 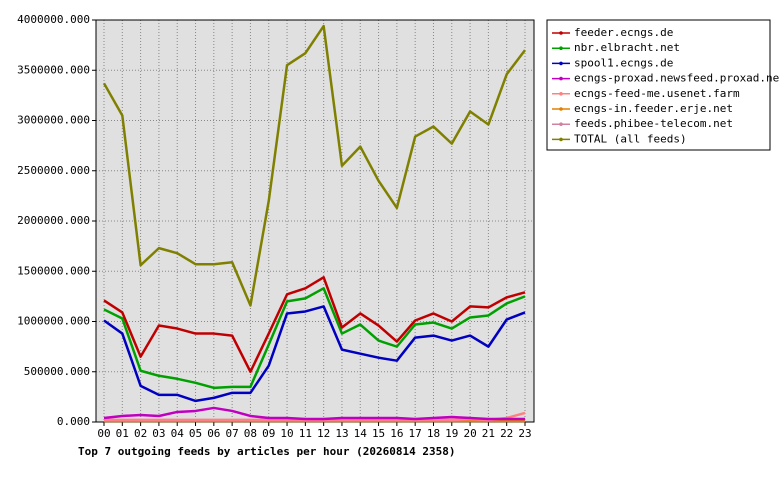 What do you see at coordinates (57, 371) in the screenshot?
I see `y-tick-label: 500000.000` at bounding box center [57, 371].